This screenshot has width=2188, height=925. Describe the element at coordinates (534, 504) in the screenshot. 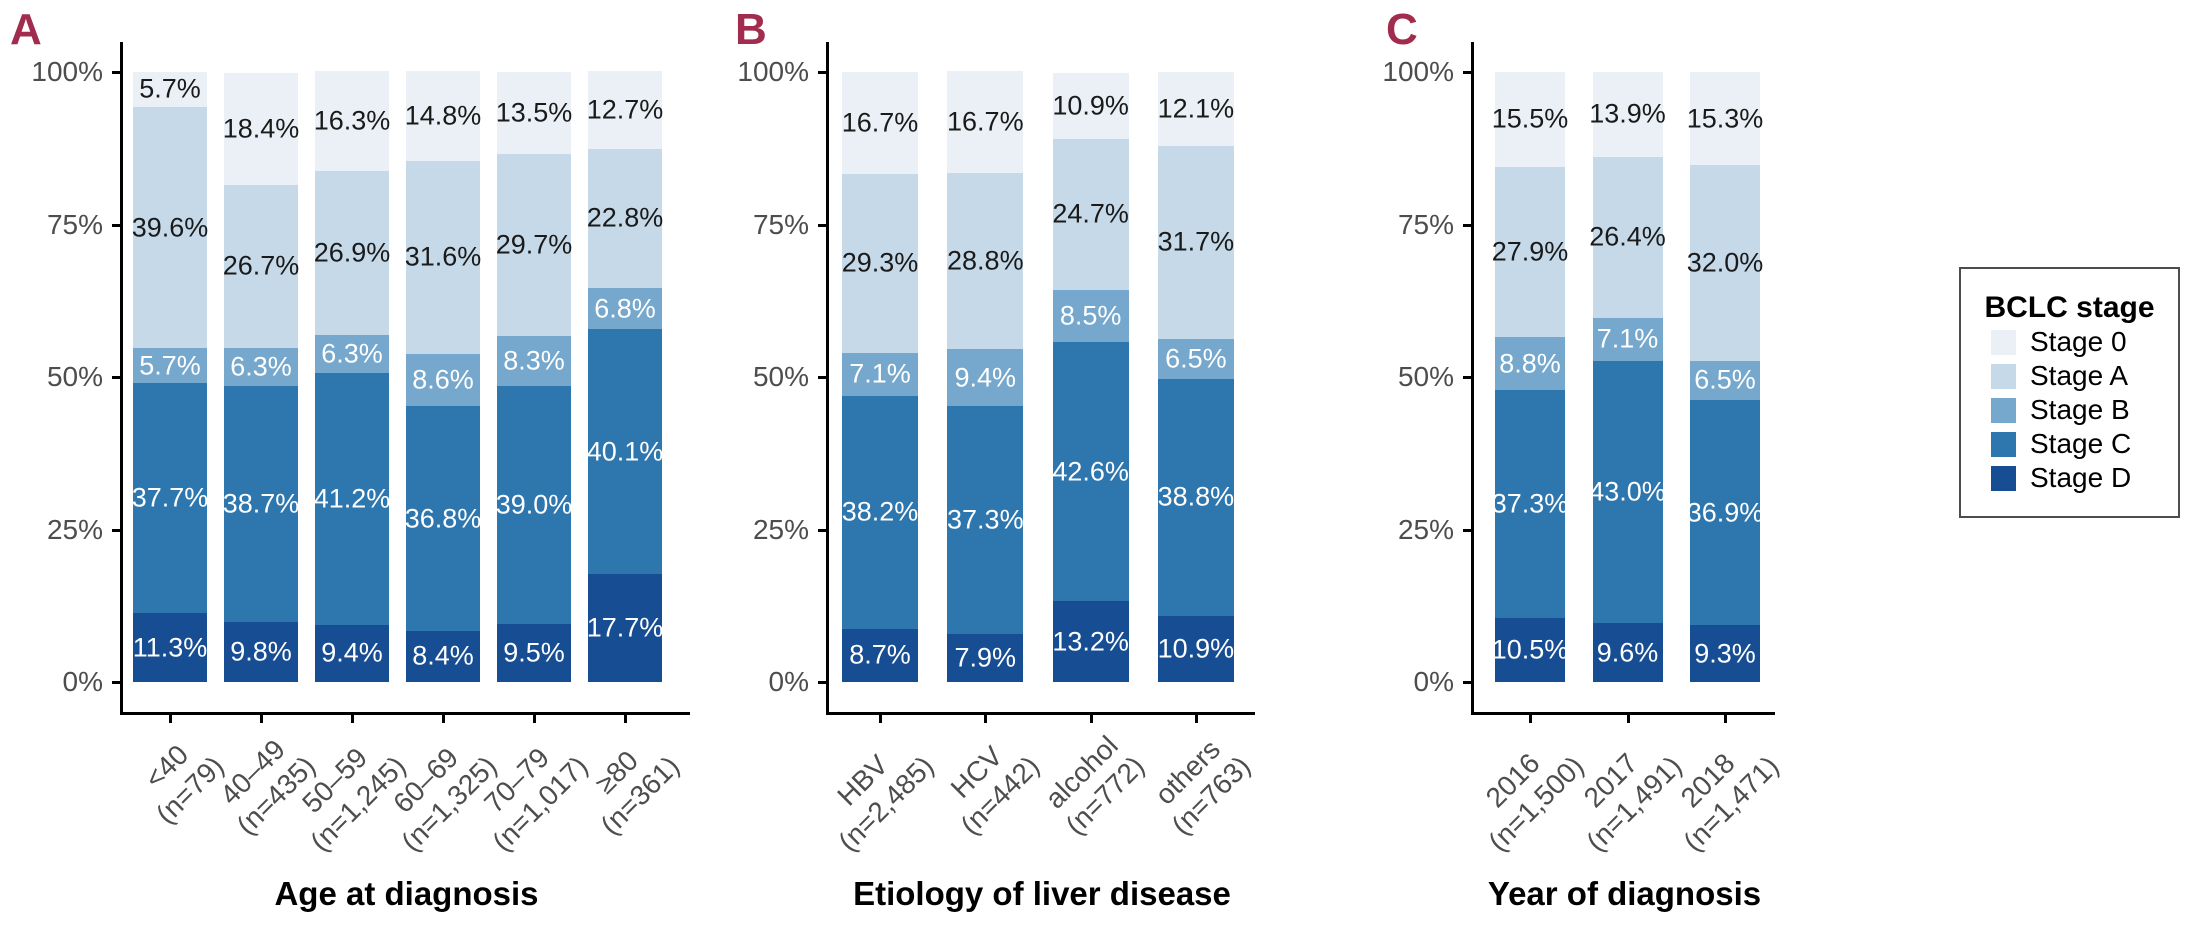

I see `segment-label: 39.0%` at that location.